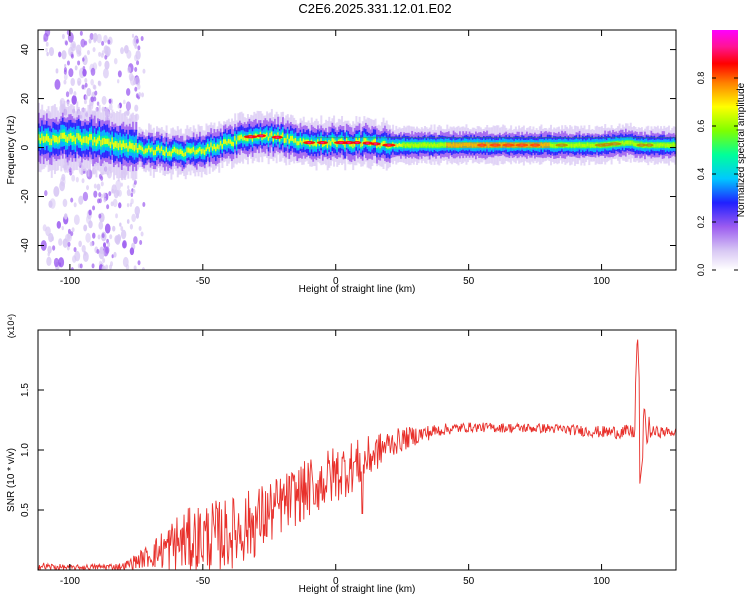 This screenshot has width=750, height=600. Describe the element at coordinates (701, 126) in the screenshot. I see `colorbar-tick-label: 0.6` at that location.